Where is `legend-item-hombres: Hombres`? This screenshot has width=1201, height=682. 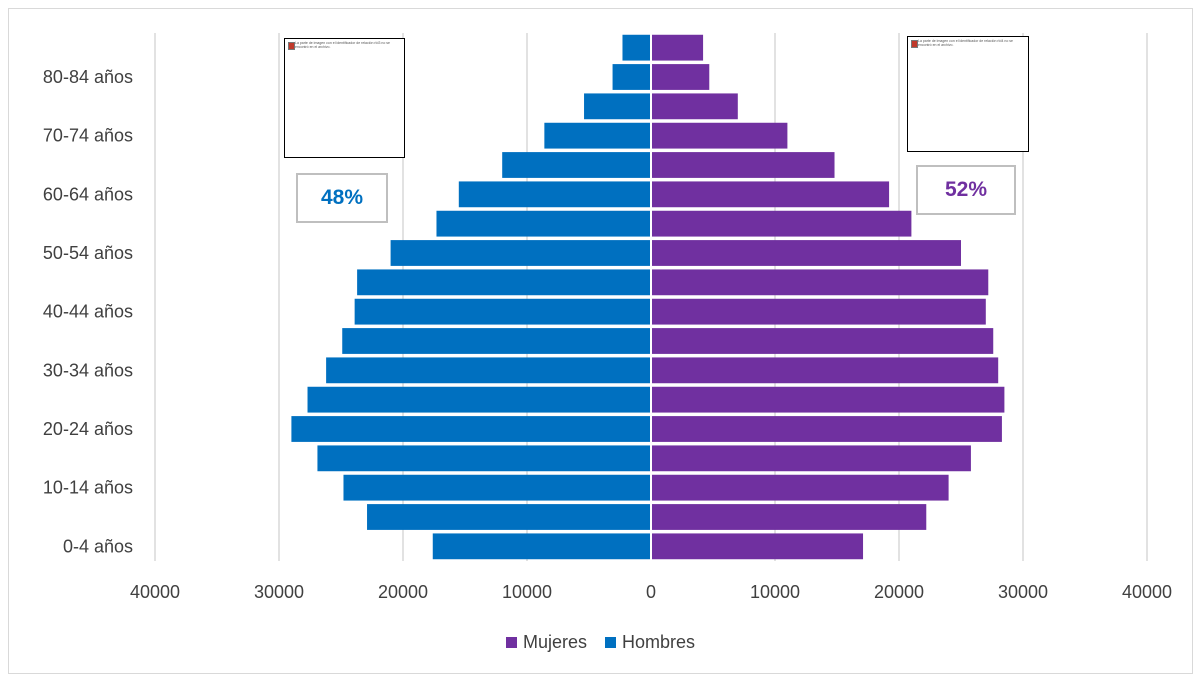
legend-item-hombres: Hombres is located at coordinates (650, 642).